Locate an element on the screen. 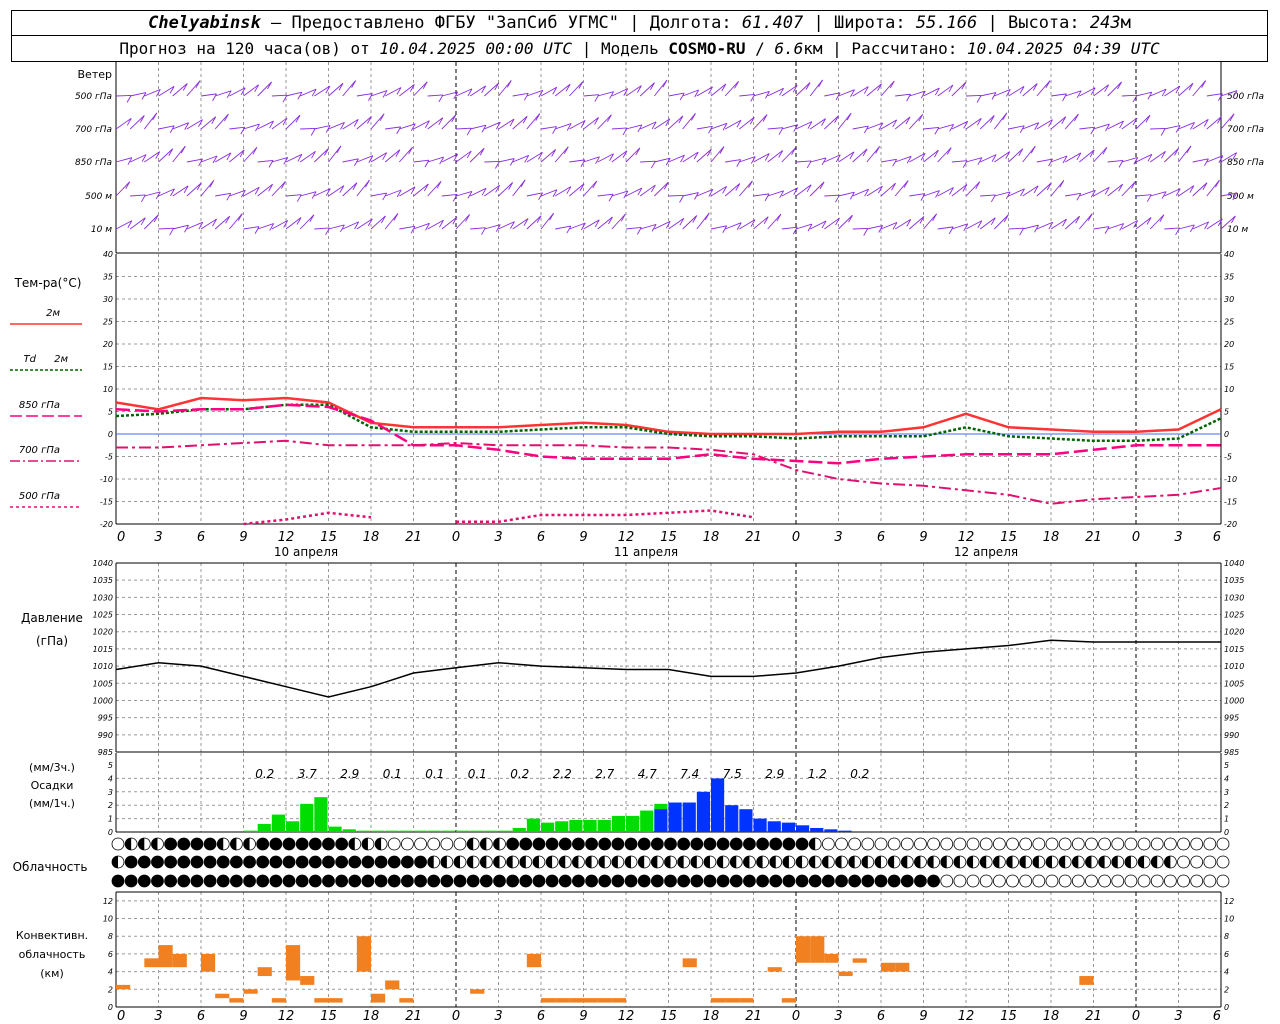 This screenshot has width=1280, height=1024. convective-cloud-bar is located at coordinates (179, 960).